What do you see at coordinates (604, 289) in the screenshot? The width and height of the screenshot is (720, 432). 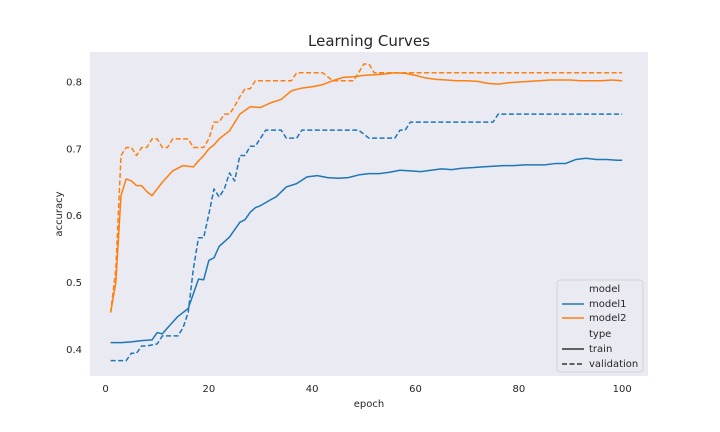 I see `legend-hue-title: model` at bounding box center [604, 289].